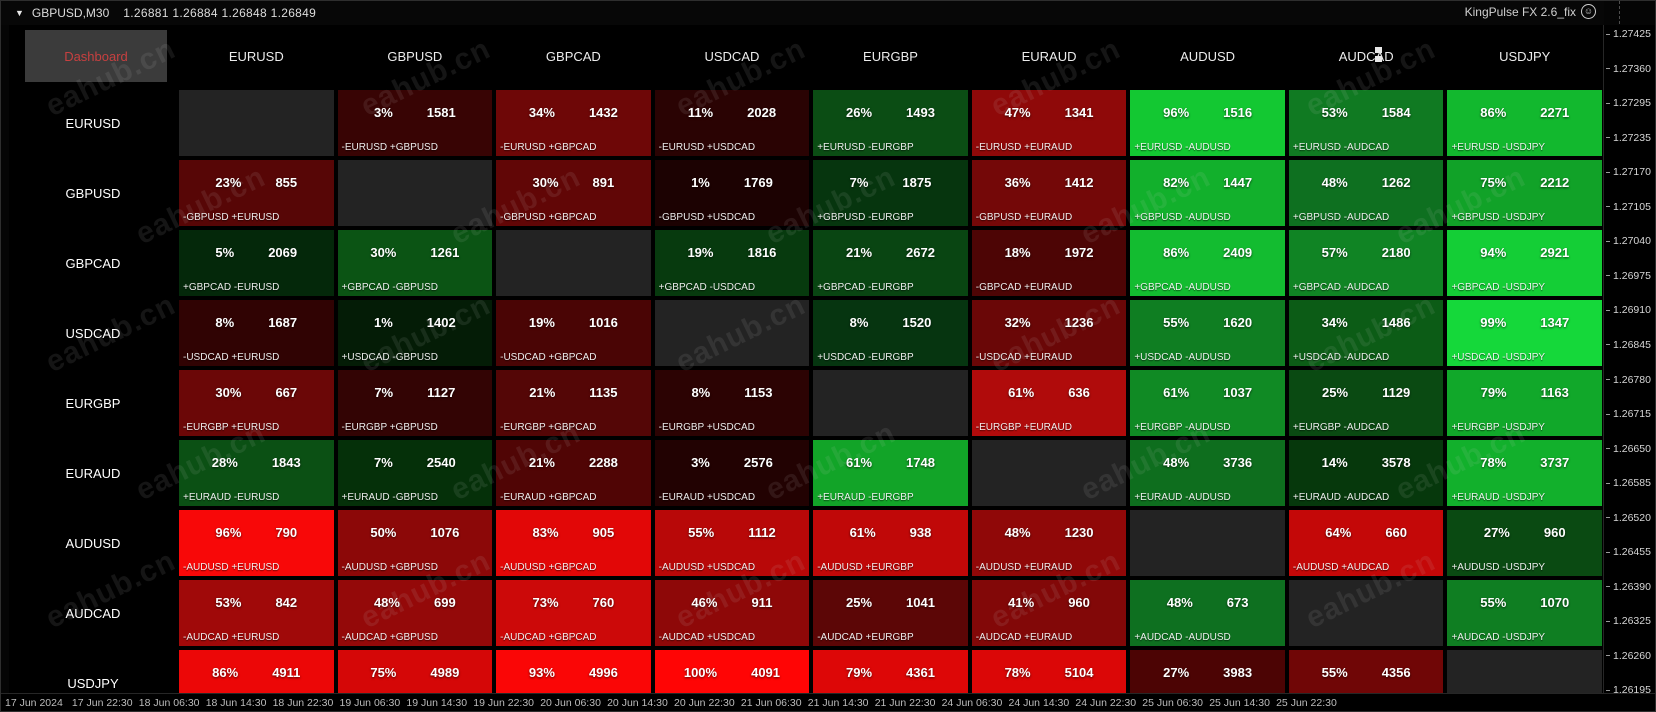 The height and width of the screenshot is (712, 1656). What do you see at coordinates (1207, 613) in the screenshot?
I see `cell-AUDCAD-AUDUSD: 48% 673 +AUDCAD -AUDUSD` at bounding box center [1207, 613].